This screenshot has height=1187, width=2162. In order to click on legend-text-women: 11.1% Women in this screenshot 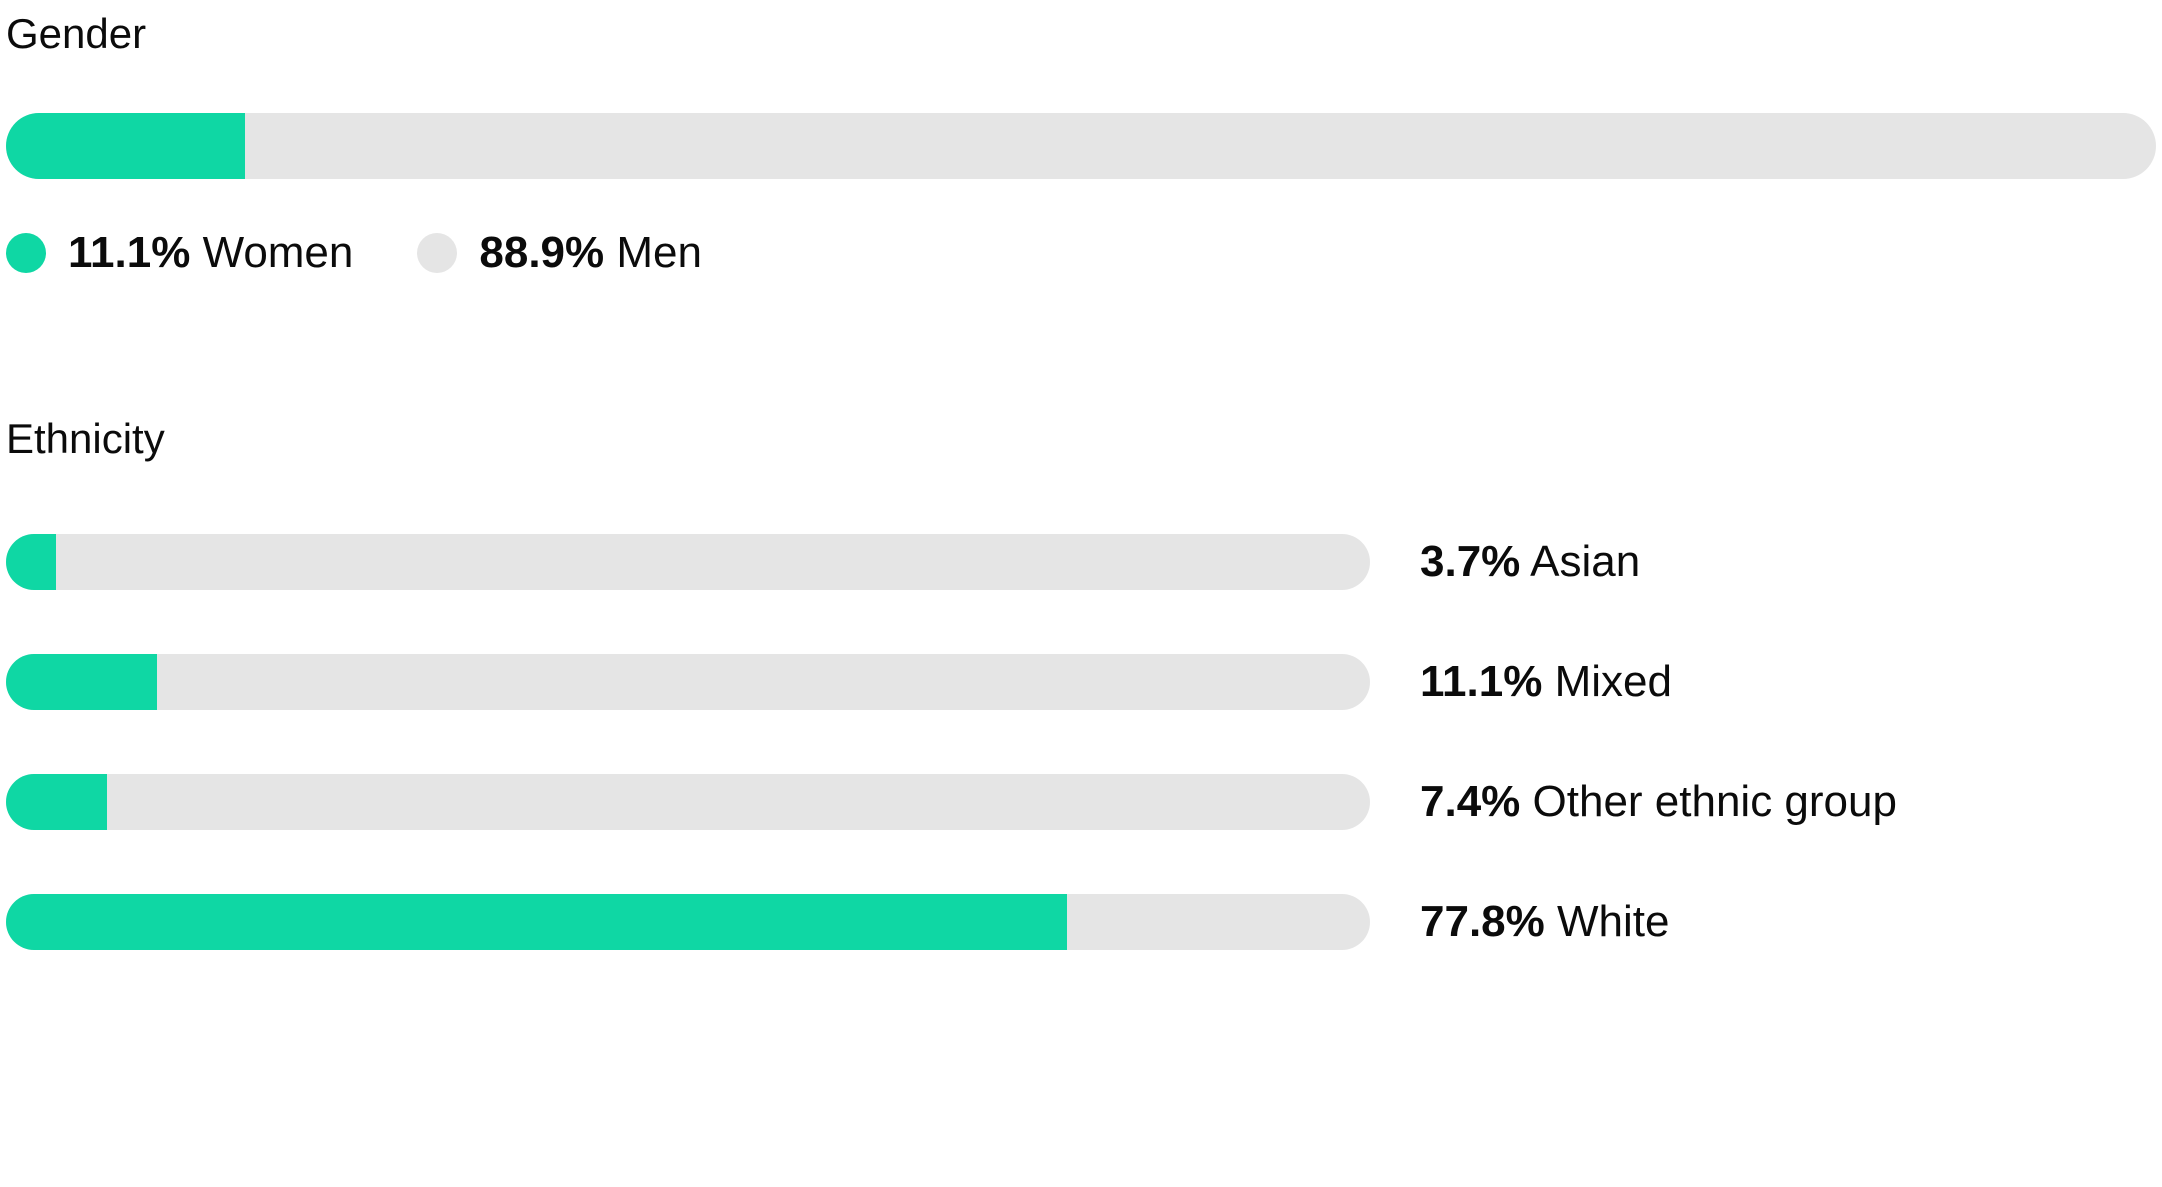, I will do `click(210, 253)`.